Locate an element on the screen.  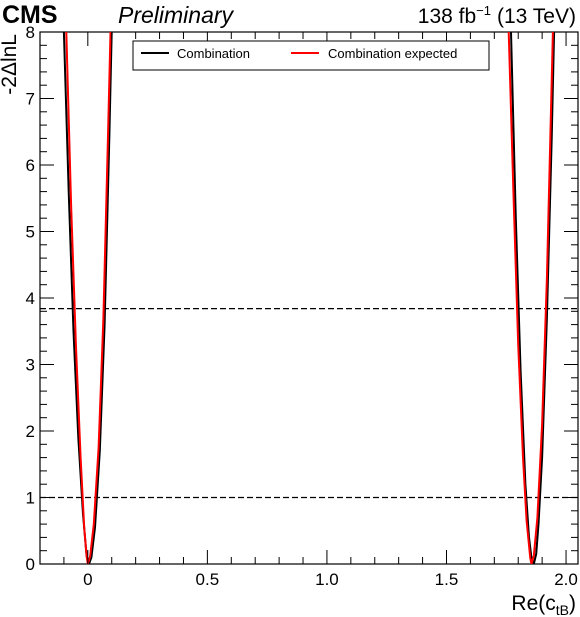
x-tick-label-3: 1.5 is located at coordinates (447, 579).